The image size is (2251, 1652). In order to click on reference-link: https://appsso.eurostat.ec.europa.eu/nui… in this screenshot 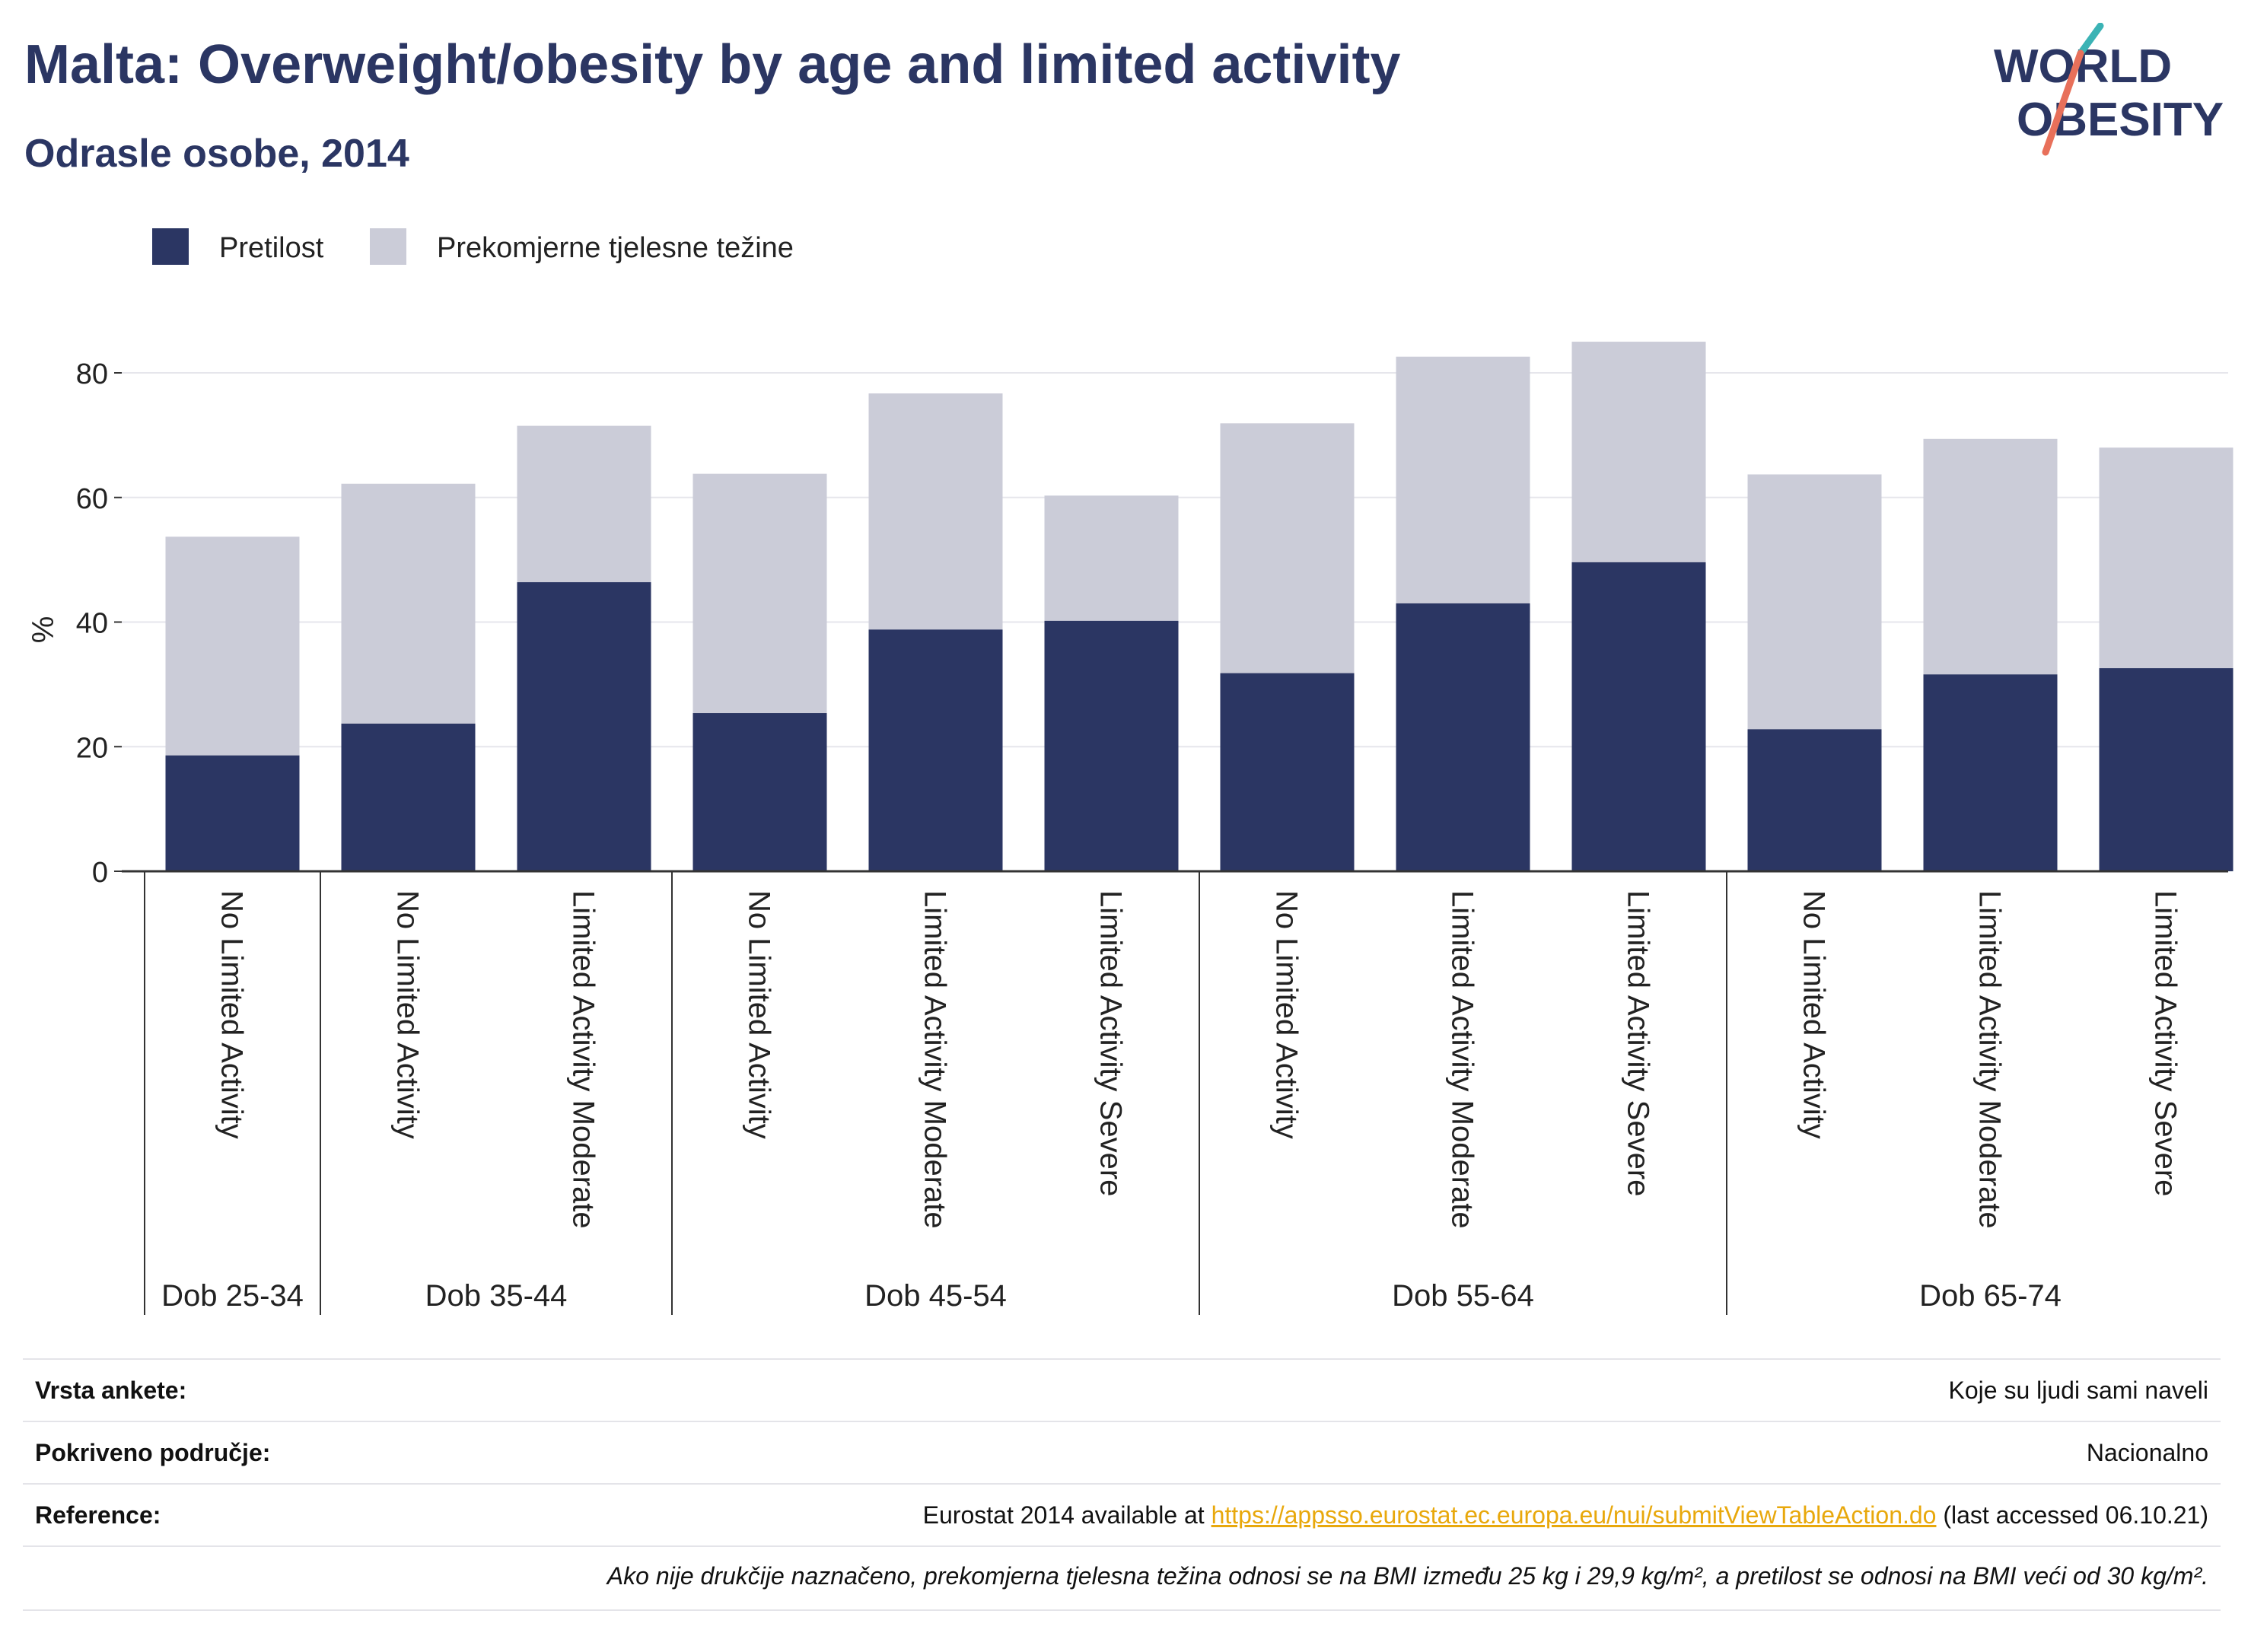, I will do `click(1574, 1515)`.